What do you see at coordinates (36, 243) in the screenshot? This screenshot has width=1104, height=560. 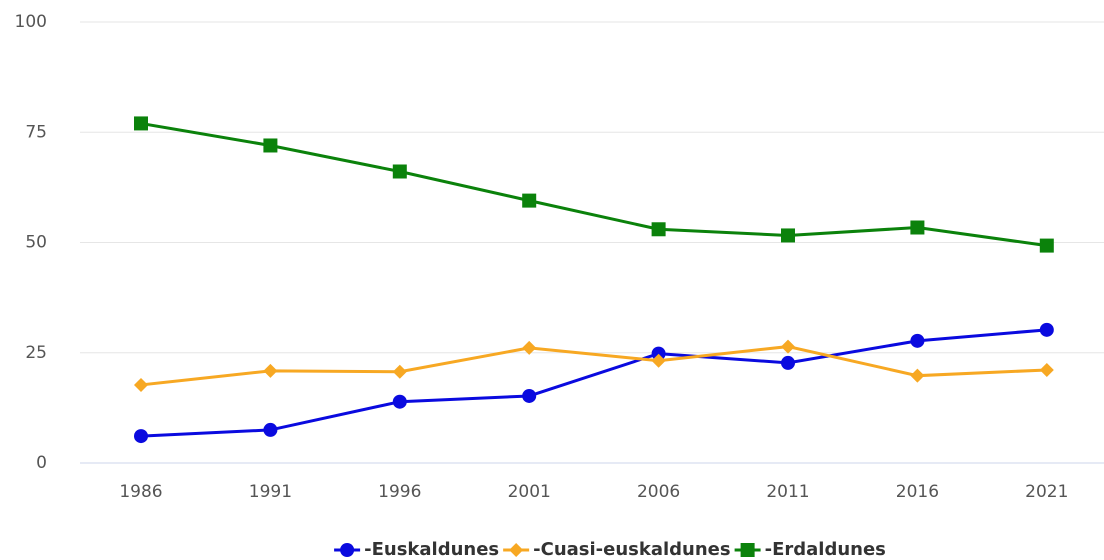 I see `y-tick-label: 50` at bounding box center [36, 243].